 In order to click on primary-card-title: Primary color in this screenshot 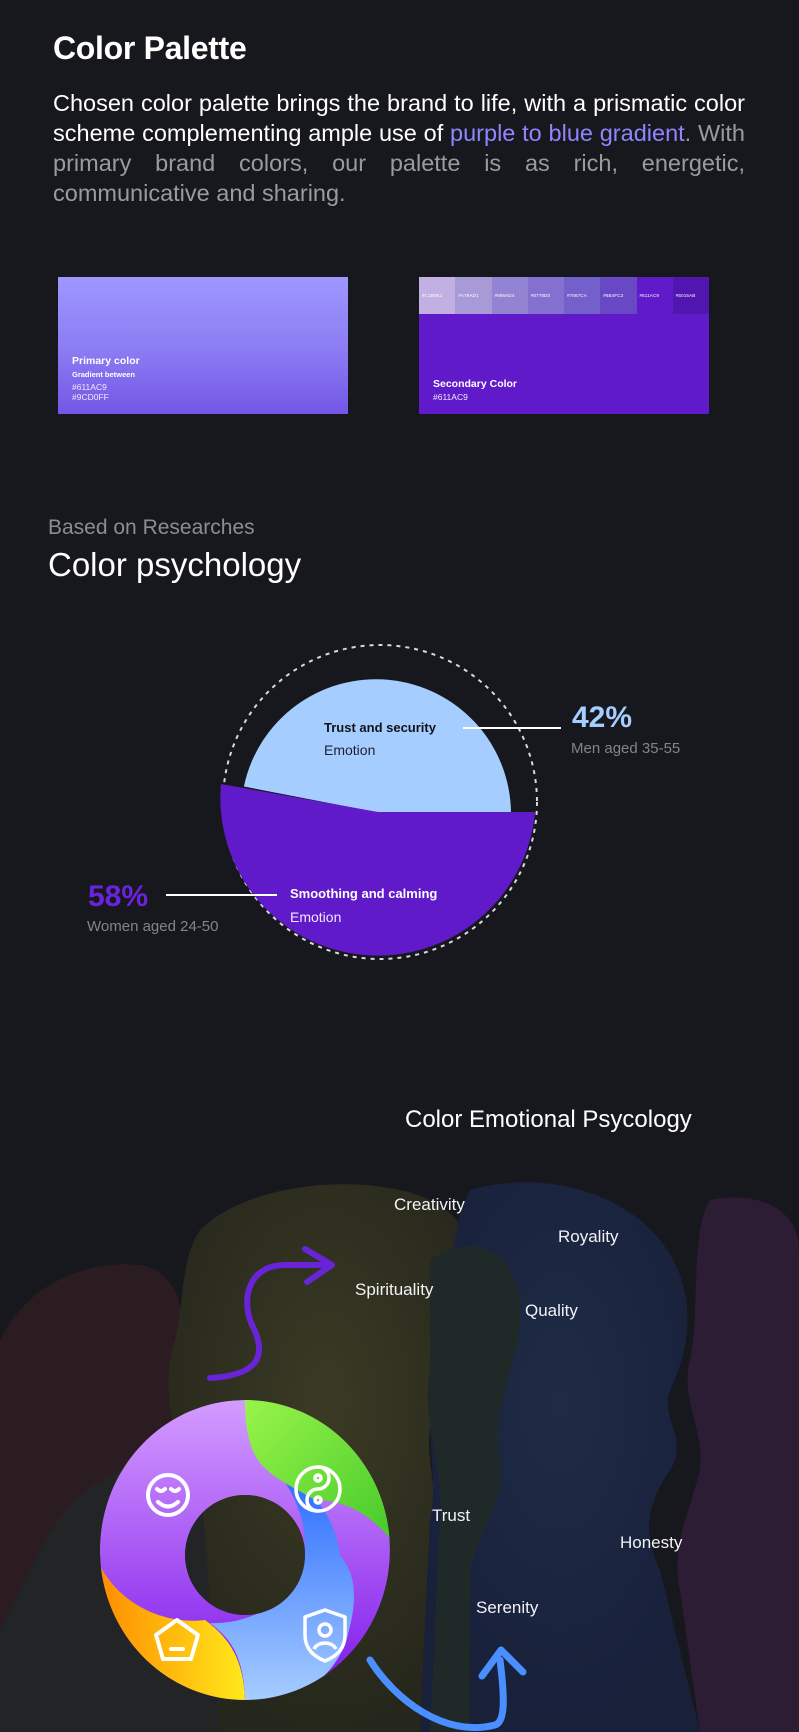, I will do `click(106, 361)`.